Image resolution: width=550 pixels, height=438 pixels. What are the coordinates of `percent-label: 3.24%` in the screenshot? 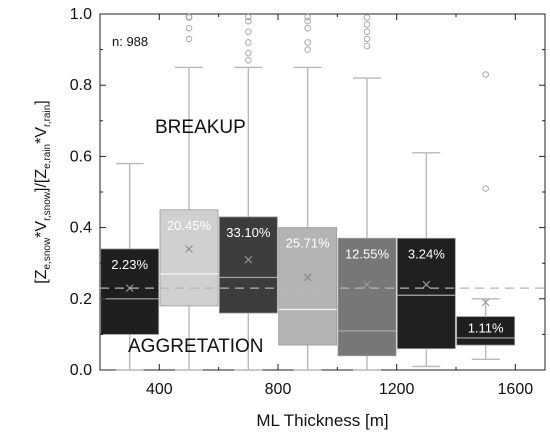 It's located at (426, 253).